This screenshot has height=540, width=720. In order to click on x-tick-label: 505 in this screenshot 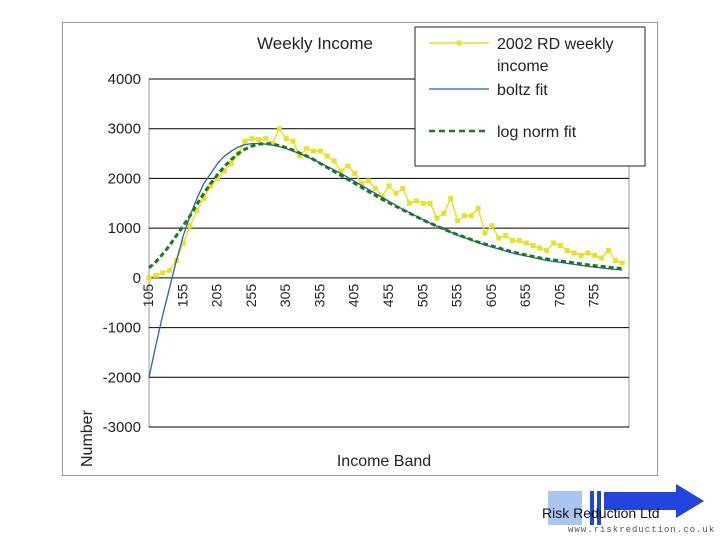, I will do `click(422, 296)`.